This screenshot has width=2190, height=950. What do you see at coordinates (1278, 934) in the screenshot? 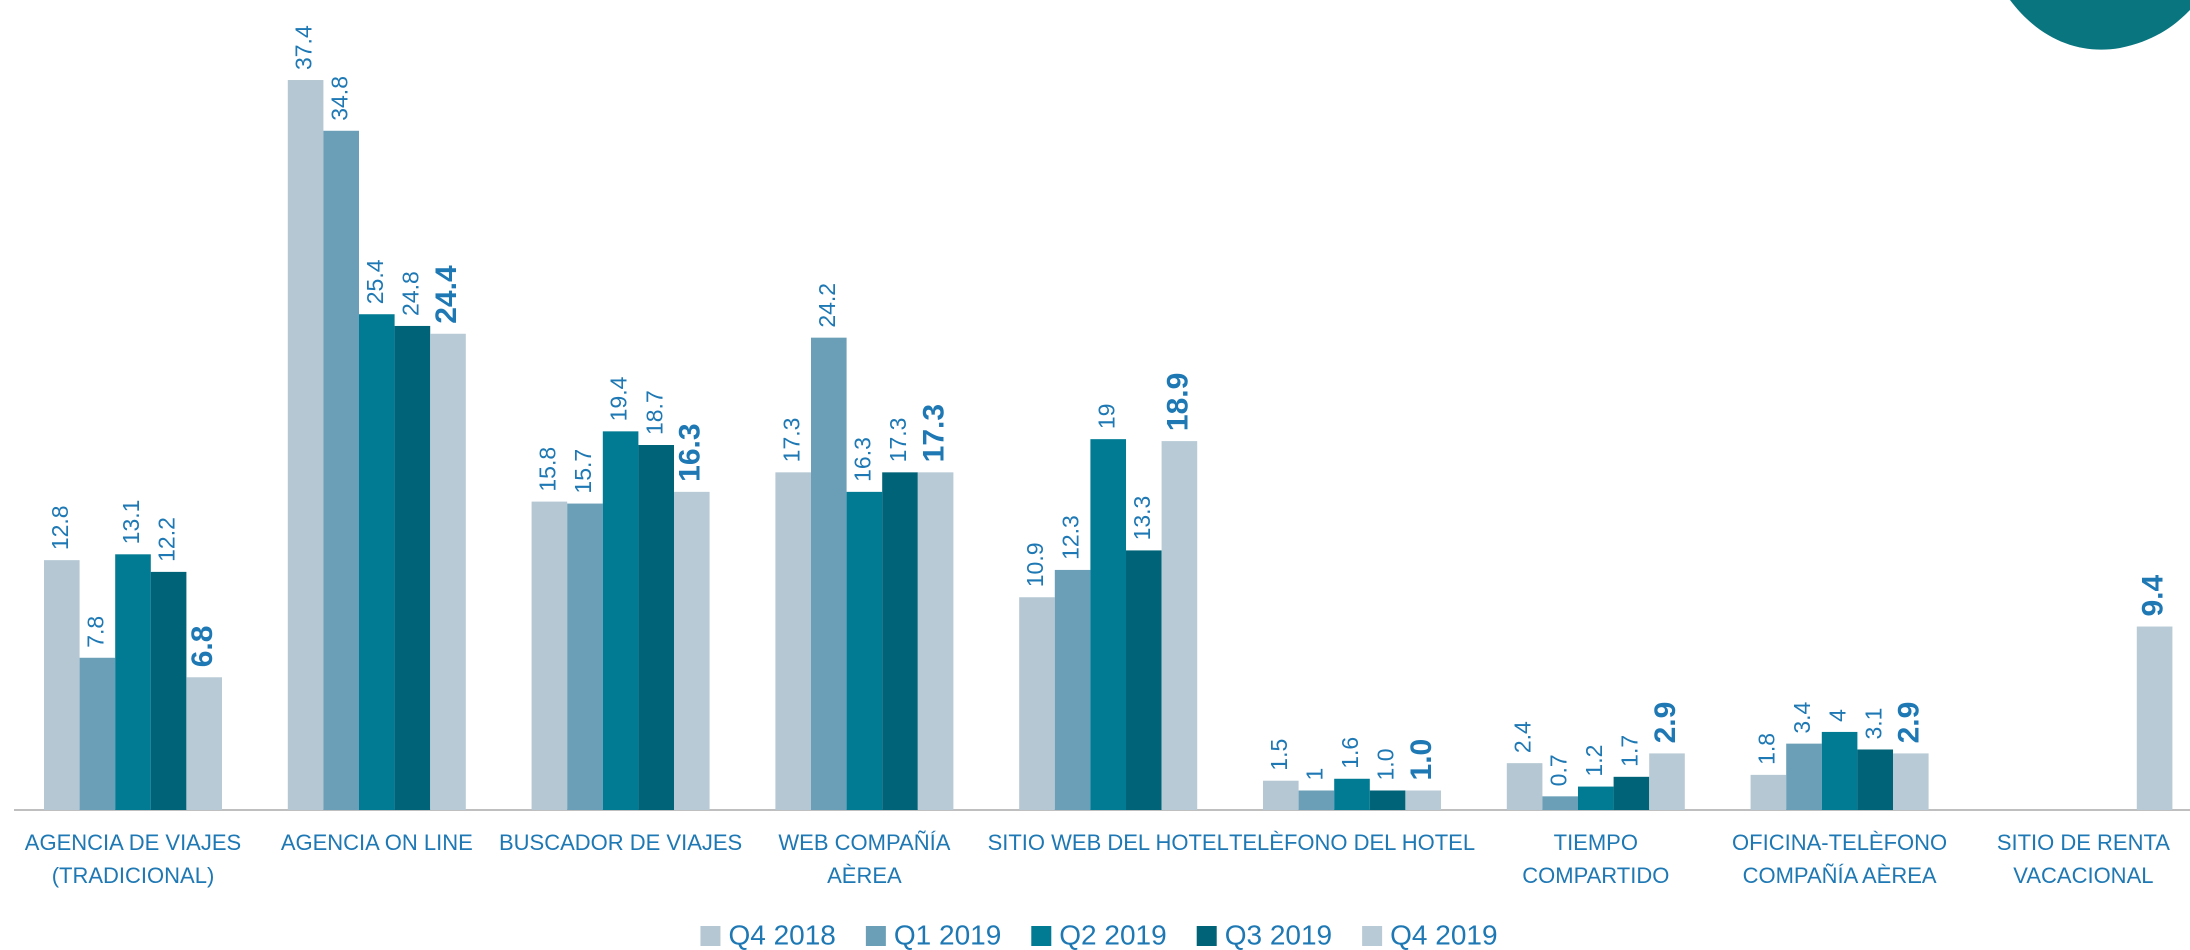
I see `legend-label: Q3 2019` at bounding box center [1278, 934].